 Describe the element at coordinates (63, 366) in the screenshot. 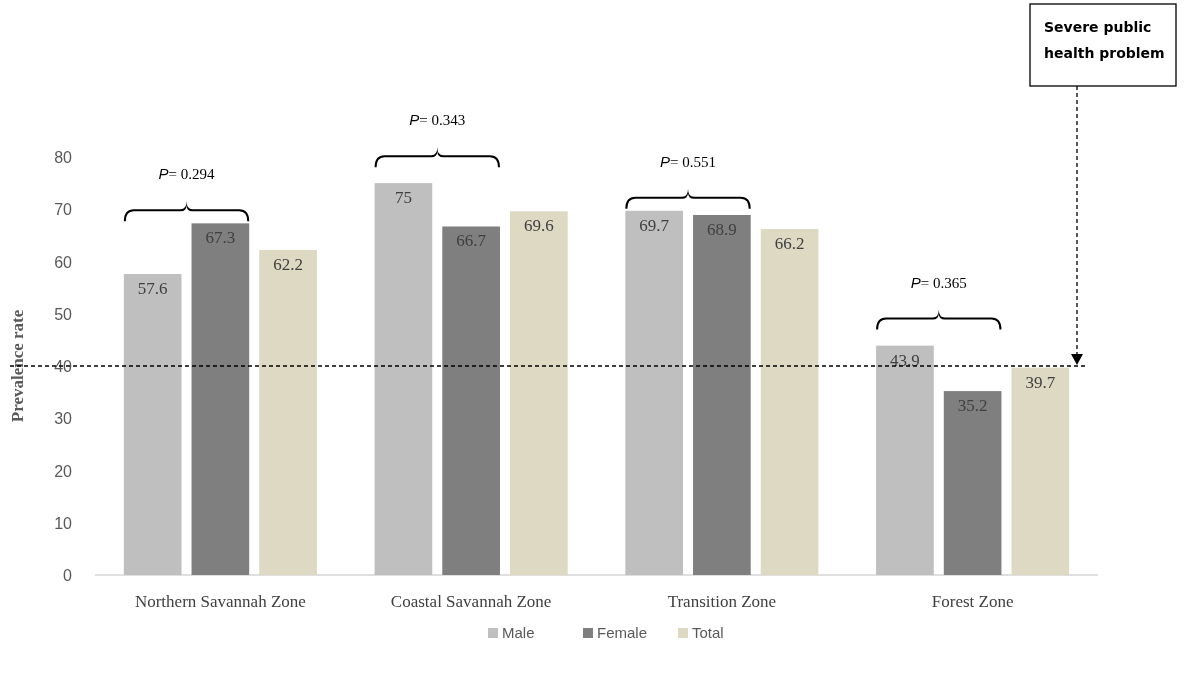

I see `y-tick-label: 40` at that location.